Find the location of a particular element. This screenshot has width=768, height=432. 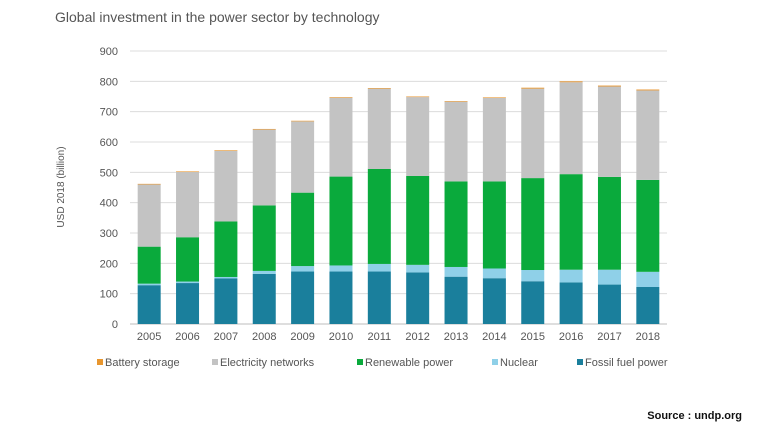

x-tick-label: 2012 is located at coordinates (417, 337).